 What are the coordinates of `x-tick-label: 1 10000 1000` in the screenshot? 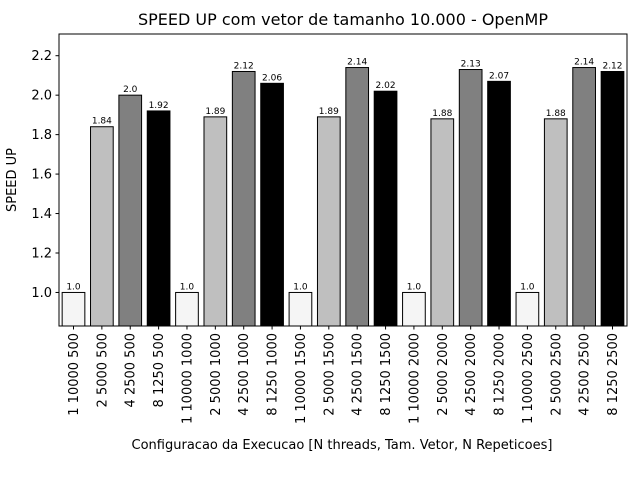 It's located at (187, 378).